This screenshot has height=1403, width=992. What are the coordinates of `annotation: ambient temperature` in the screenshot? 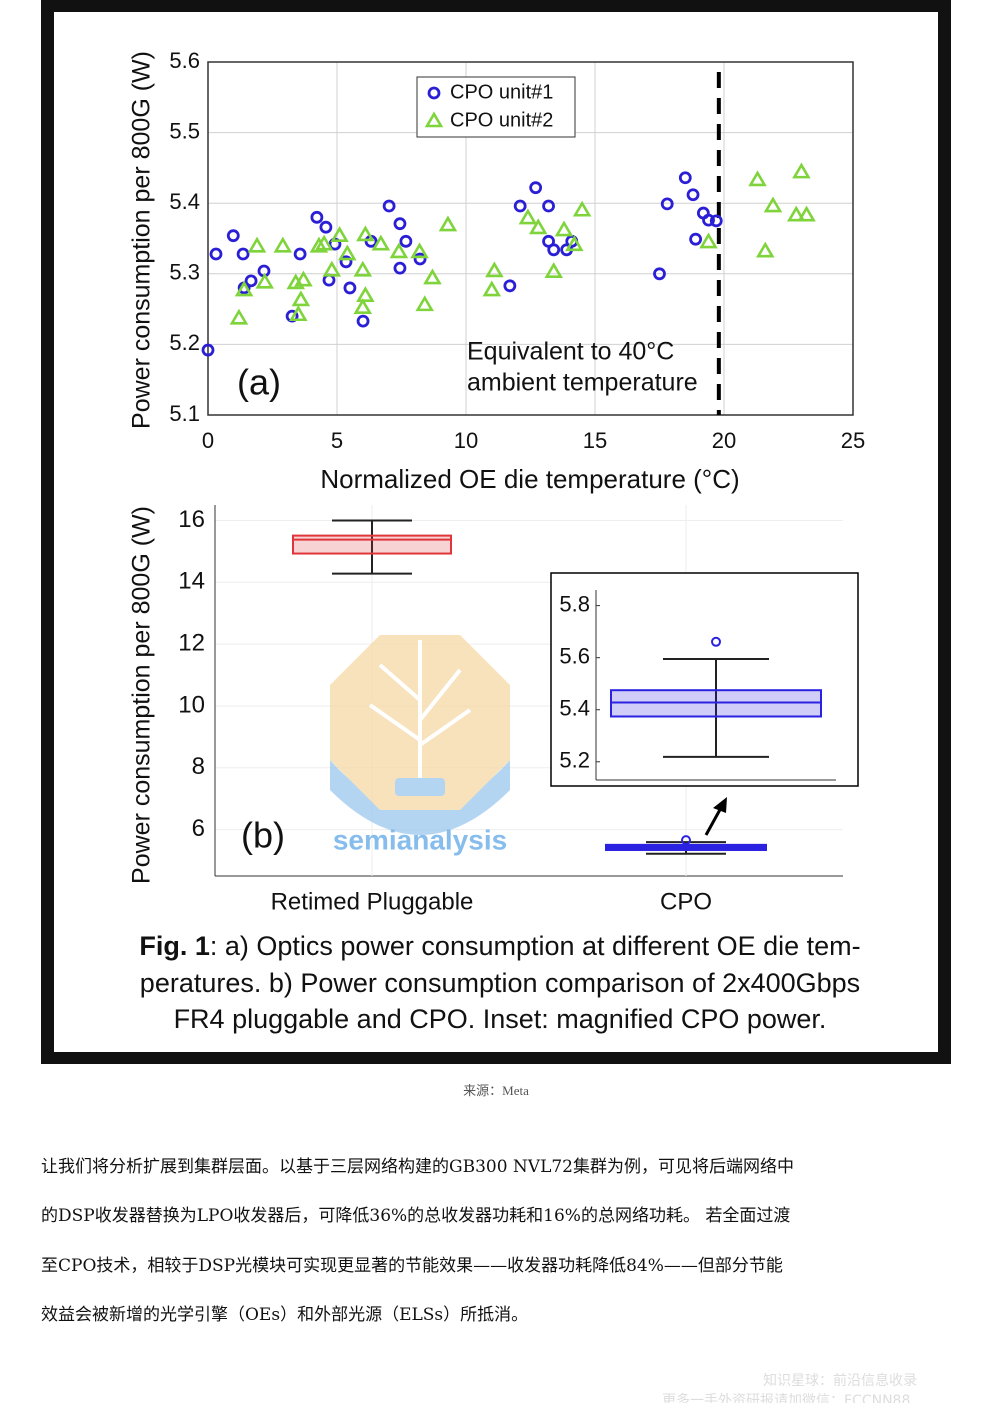 It's located at (582, 383).